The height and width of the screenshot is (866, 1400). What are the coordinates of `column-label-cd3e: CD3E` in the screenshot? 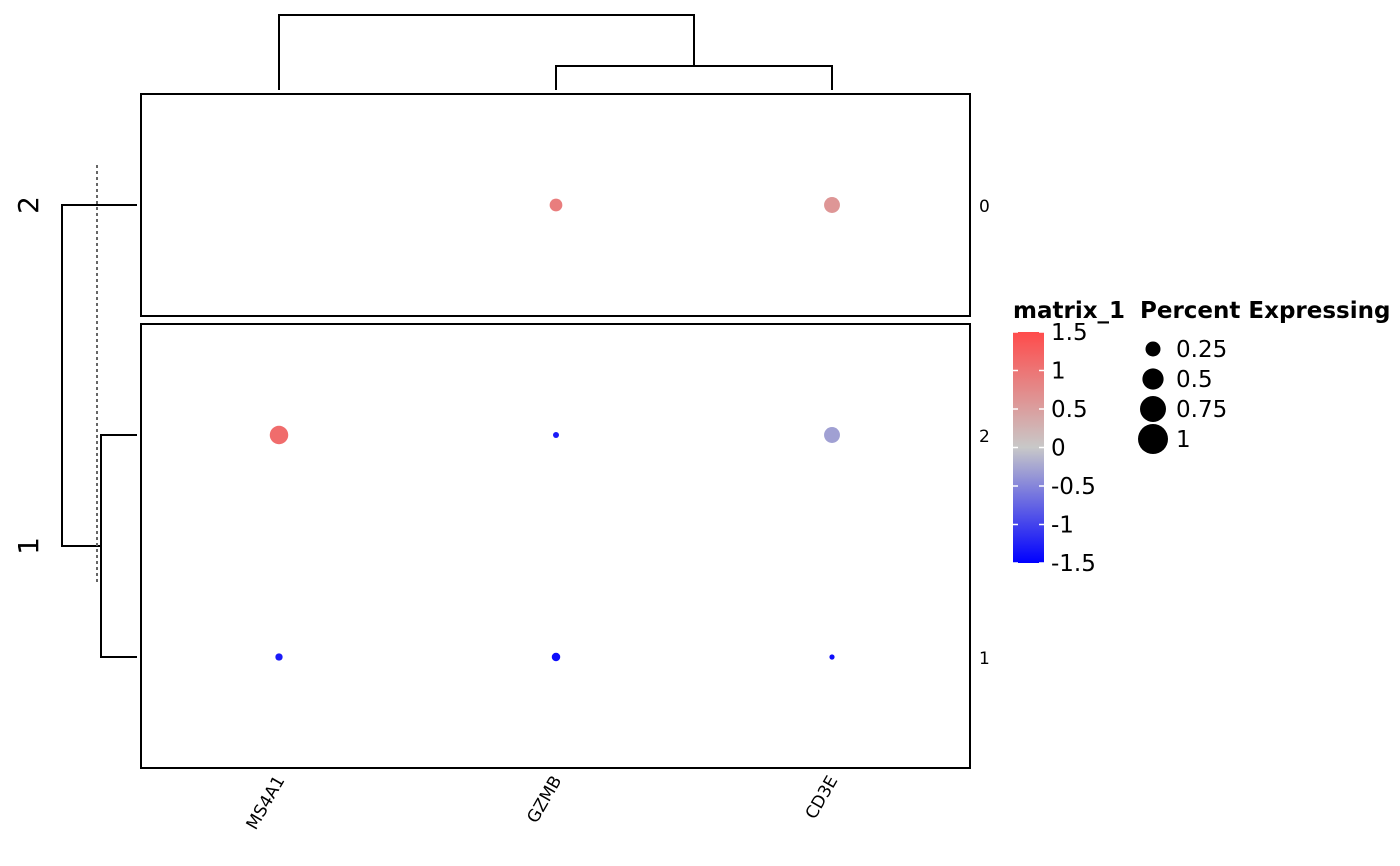 It's located at (822, 798).